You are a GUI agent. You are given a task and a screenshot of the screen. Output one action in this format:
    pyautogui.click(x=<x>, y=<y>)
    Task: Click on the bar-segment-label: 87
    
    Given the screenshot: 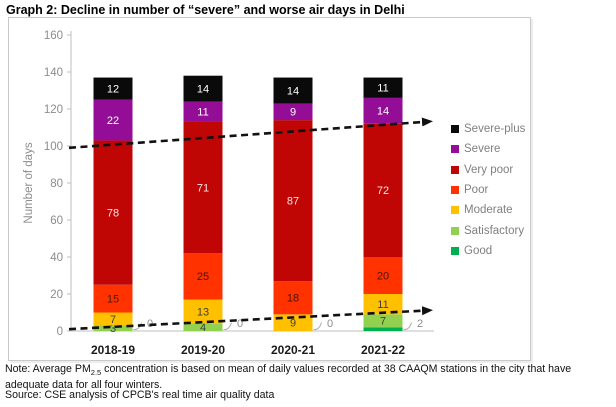 What is the action you would take?
    pyautogui.click(x=293, y=201)
    